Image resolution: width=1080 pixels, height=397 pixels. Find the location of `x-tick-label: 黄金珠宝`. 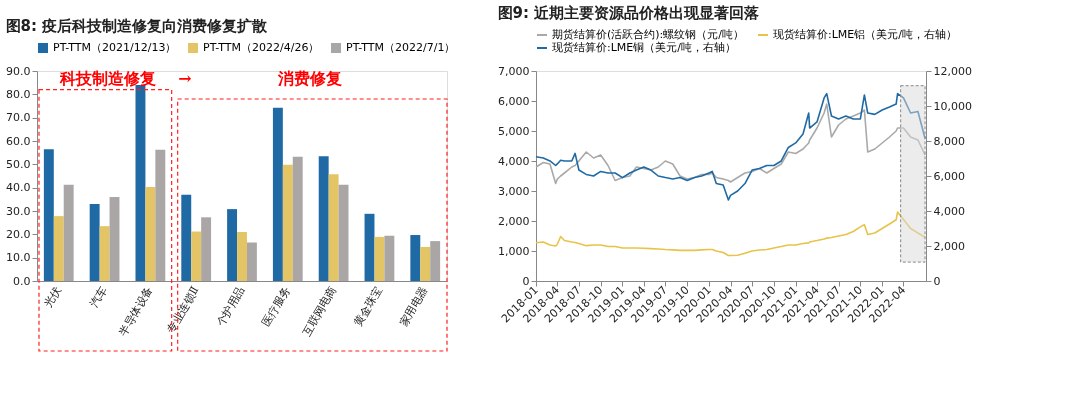

x-tick-label: 黄金珠宝 is located at coordinates (368, 306).